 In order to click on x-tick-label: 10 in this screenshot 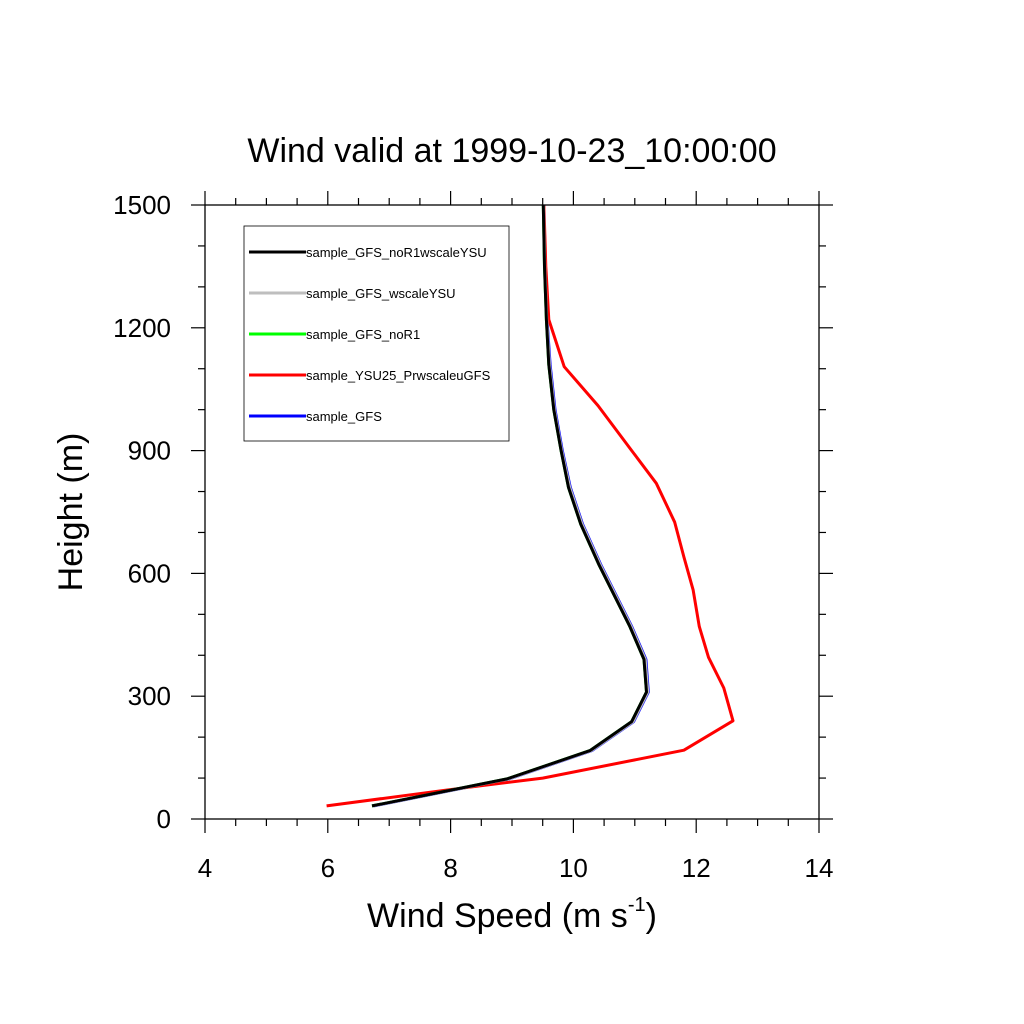, I will do `click(573, 868)`.